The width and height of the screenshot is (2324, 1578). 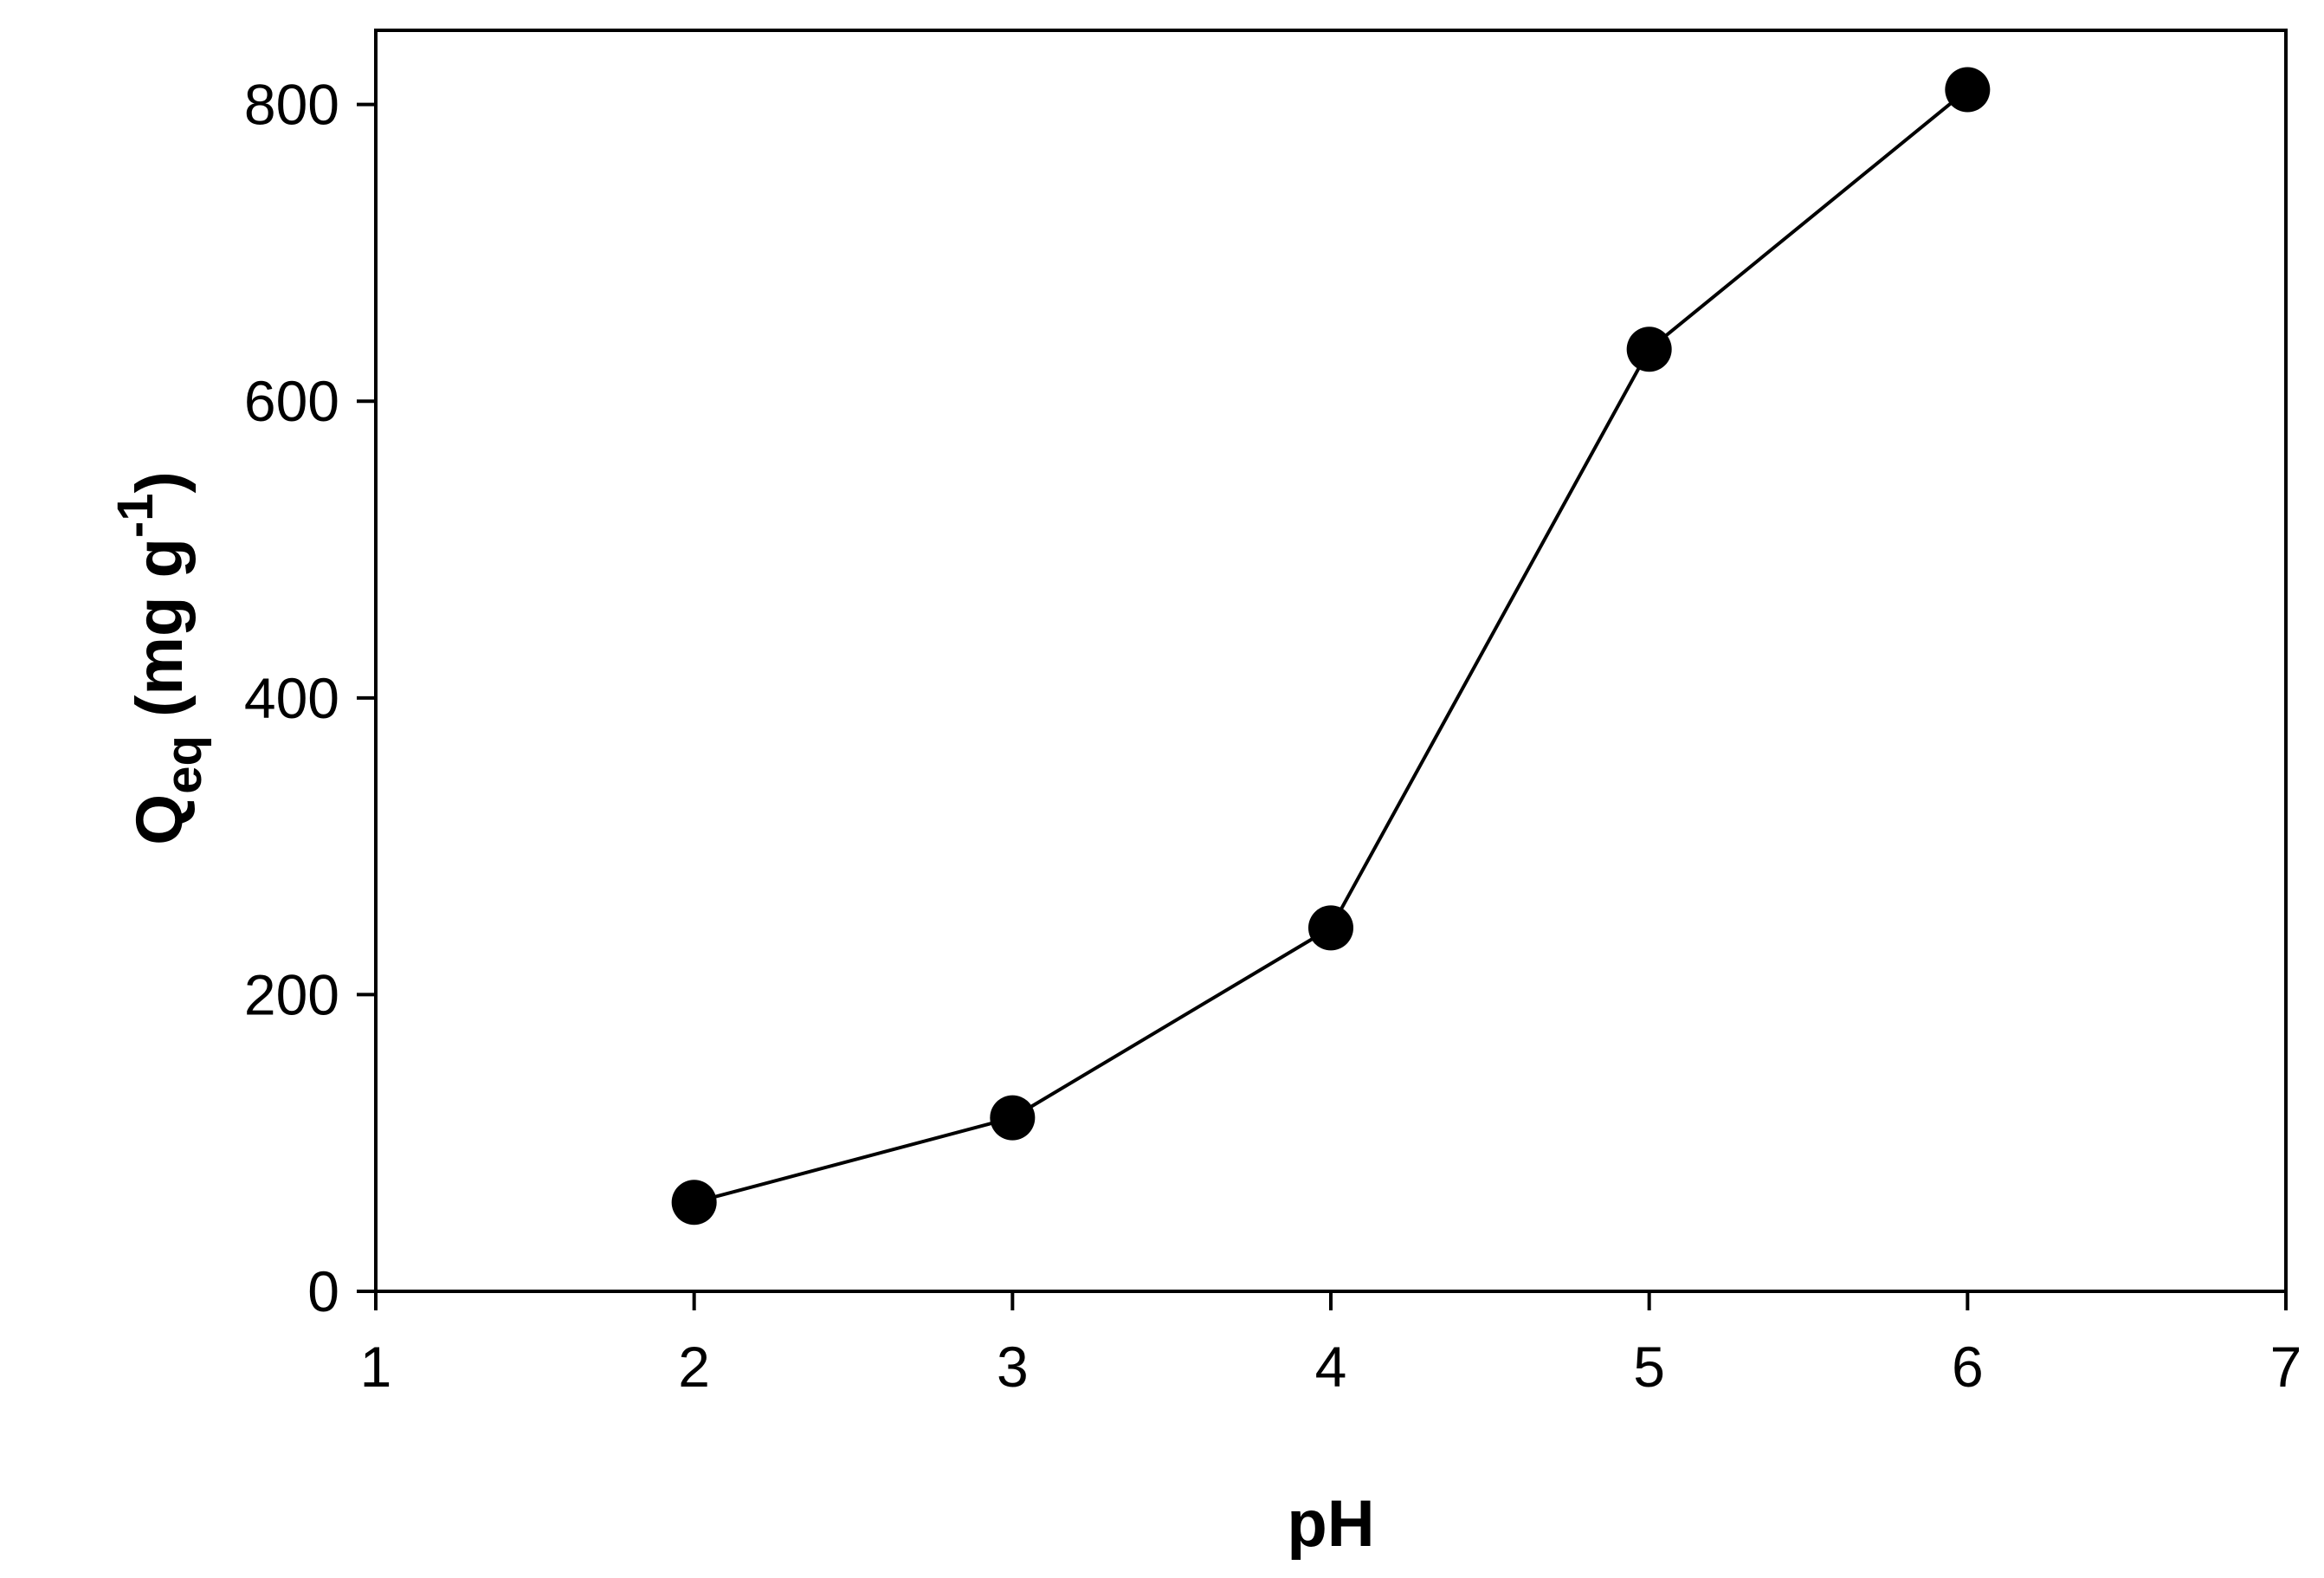 What do you see at coordinates (292, 994) in the screenshot?
I see `y-tick-label: 200` at bounding box center [292, 994].